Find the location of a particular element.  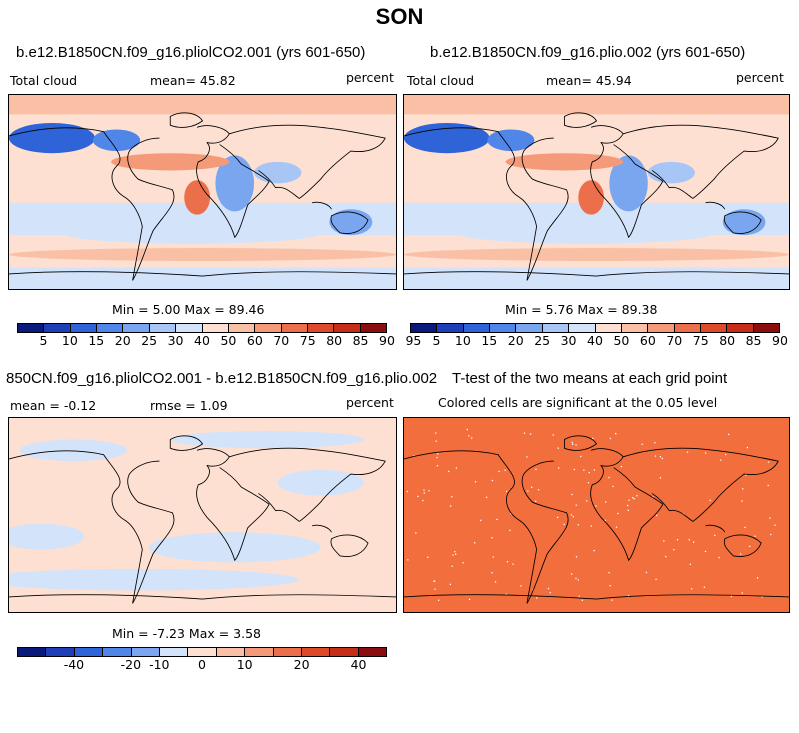

panel-3-mean-label: mean = -0.12 is located at coordinates (53, 405).